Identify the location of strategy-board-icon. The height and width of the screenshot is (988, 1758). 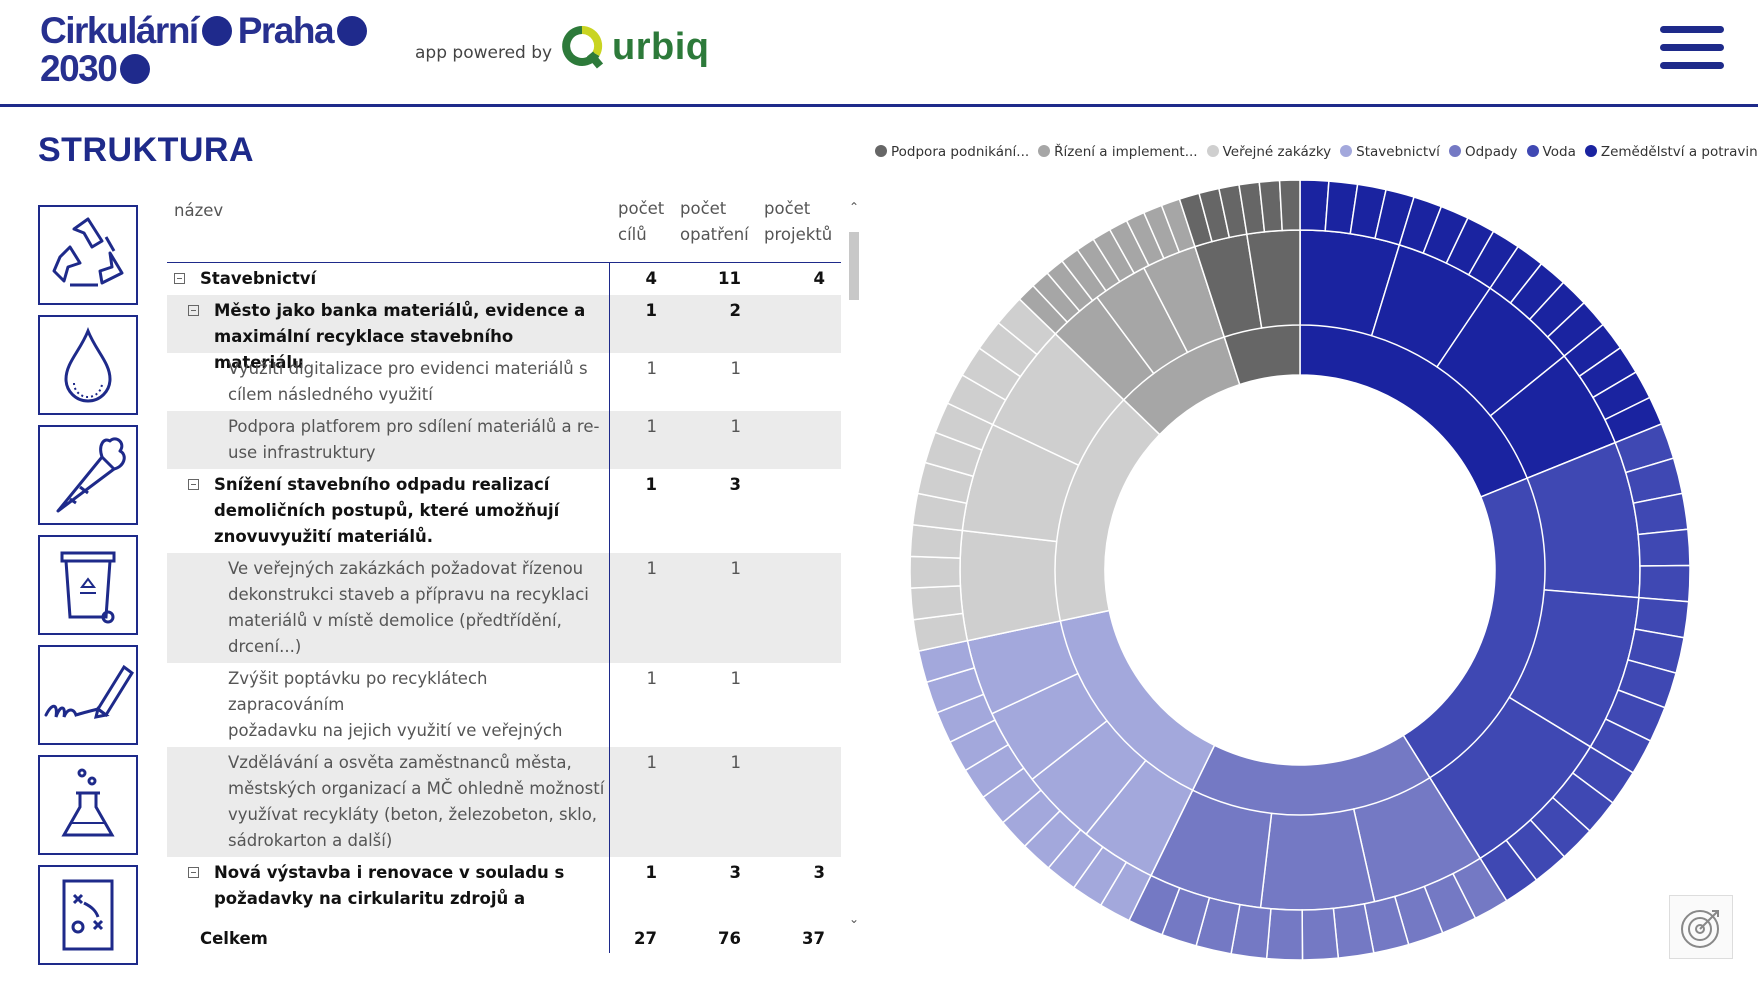
(88, 915).